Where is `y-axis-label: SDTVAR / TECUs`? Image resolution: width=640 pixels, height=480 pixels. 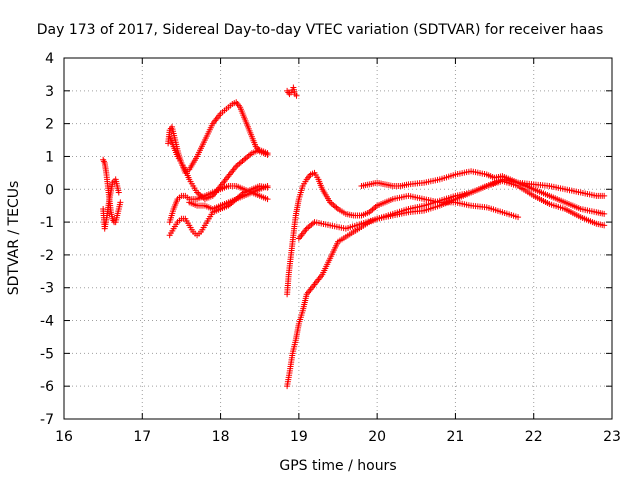
y-axis-label: SDTVAR / TECUs is located at coordinates (14, 238).